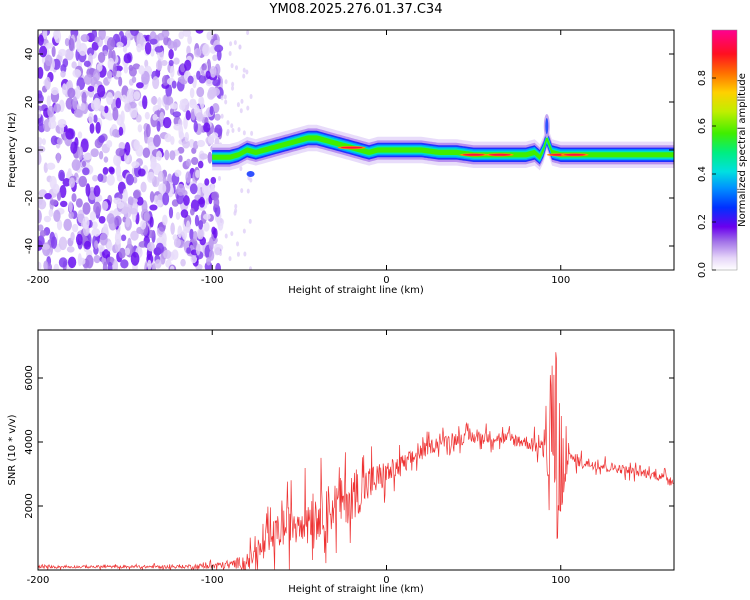  Describe the element at coordinates (29, 198) in the screenshot. I see `y-tick-label: -20` at that location.